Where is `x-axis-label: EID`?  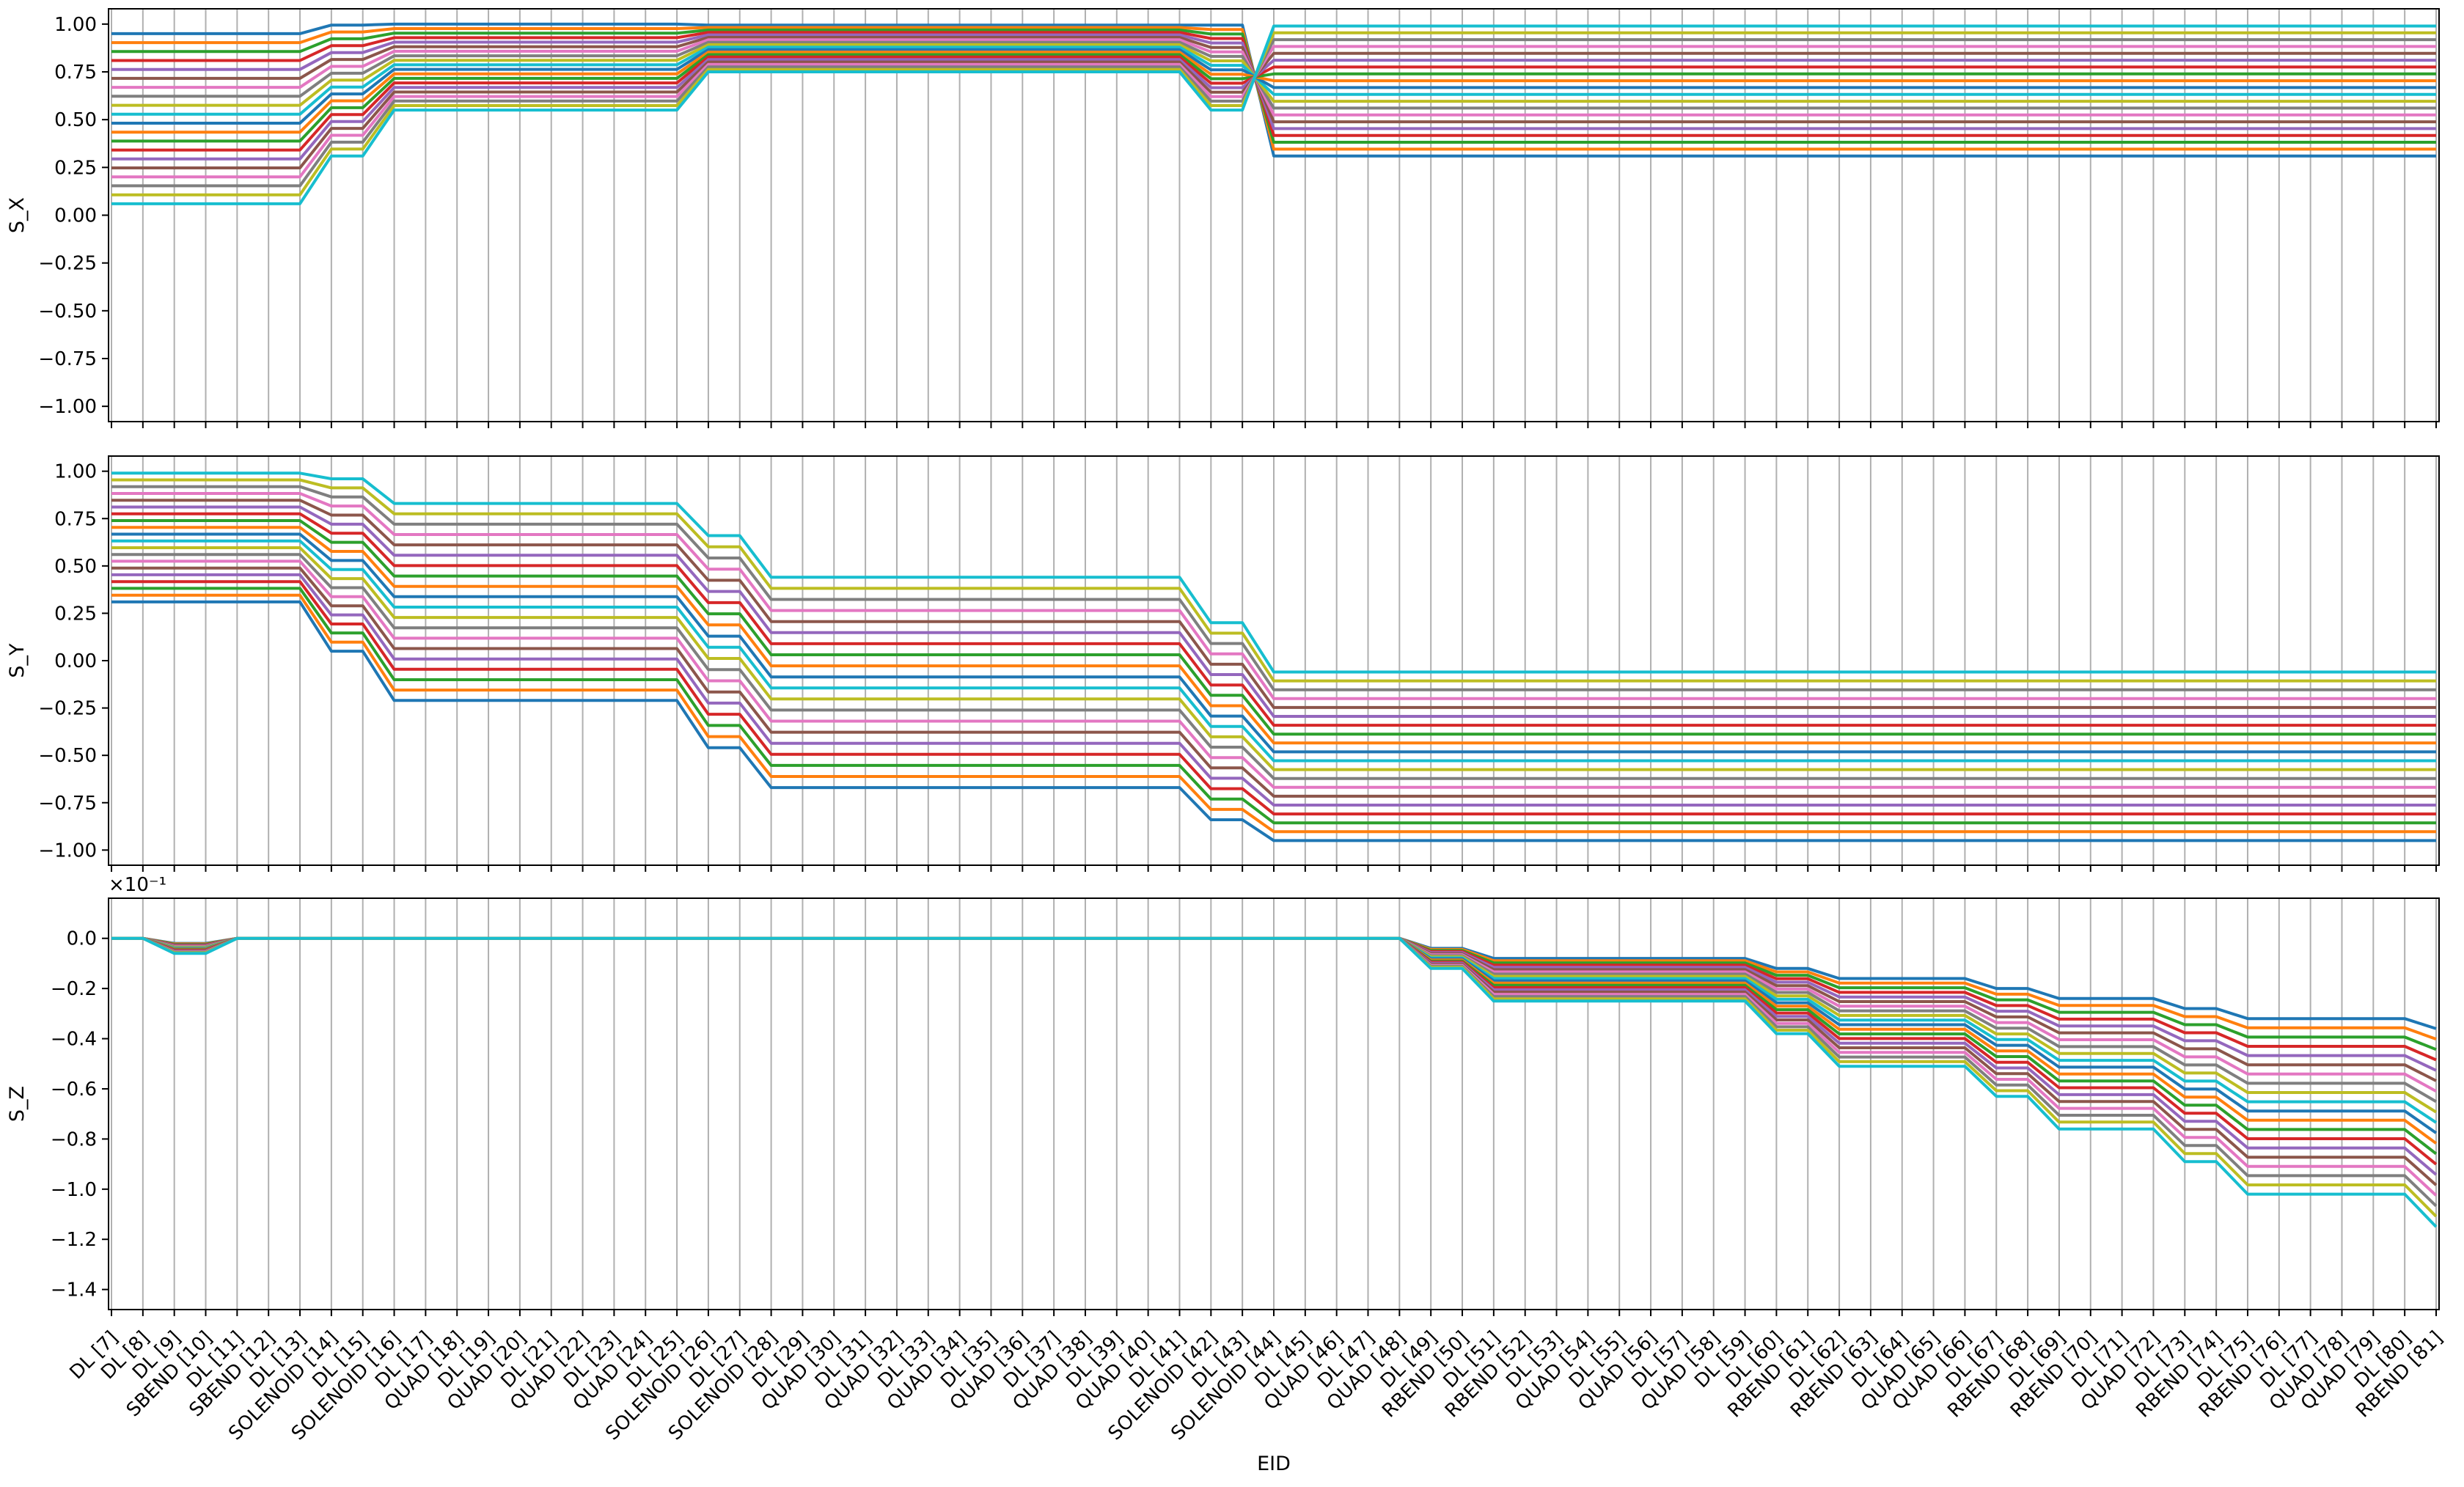 x-axis-label: EID is located at coordinates (1274, 1464).